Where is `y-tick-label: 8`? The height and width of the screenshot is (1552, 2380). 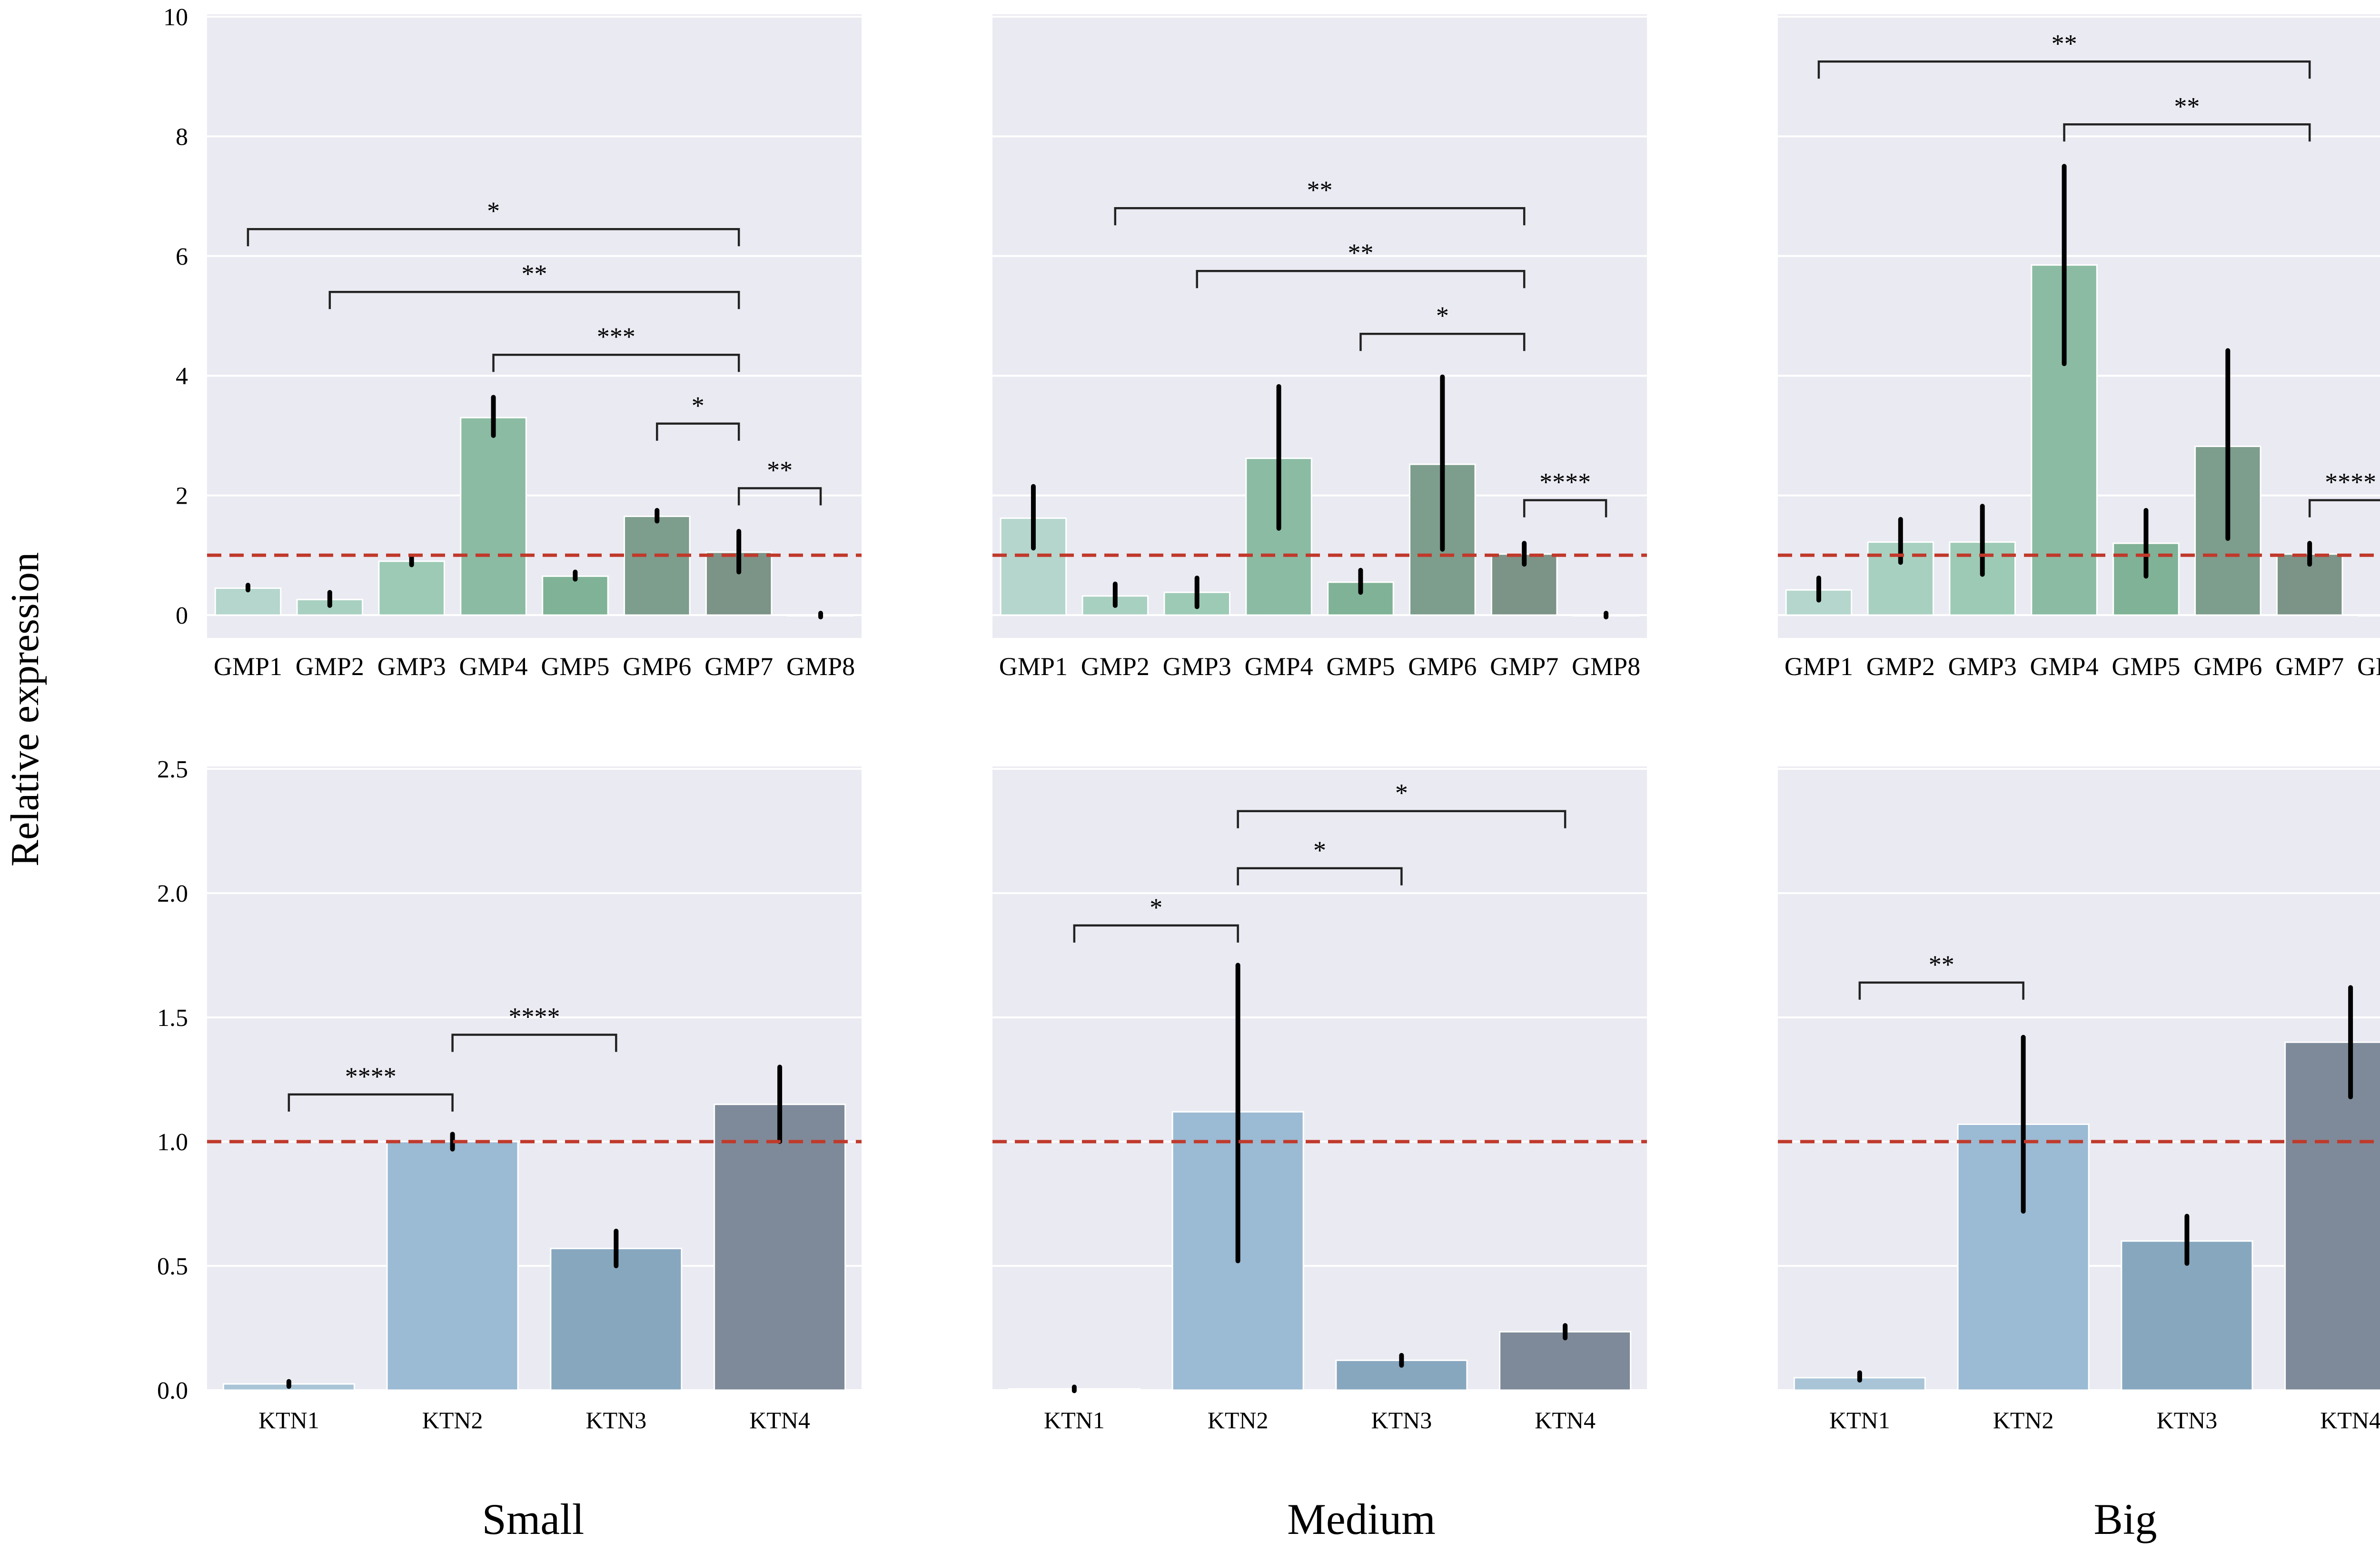 y-tick-label: 8 is located at coordinates (182, 136).